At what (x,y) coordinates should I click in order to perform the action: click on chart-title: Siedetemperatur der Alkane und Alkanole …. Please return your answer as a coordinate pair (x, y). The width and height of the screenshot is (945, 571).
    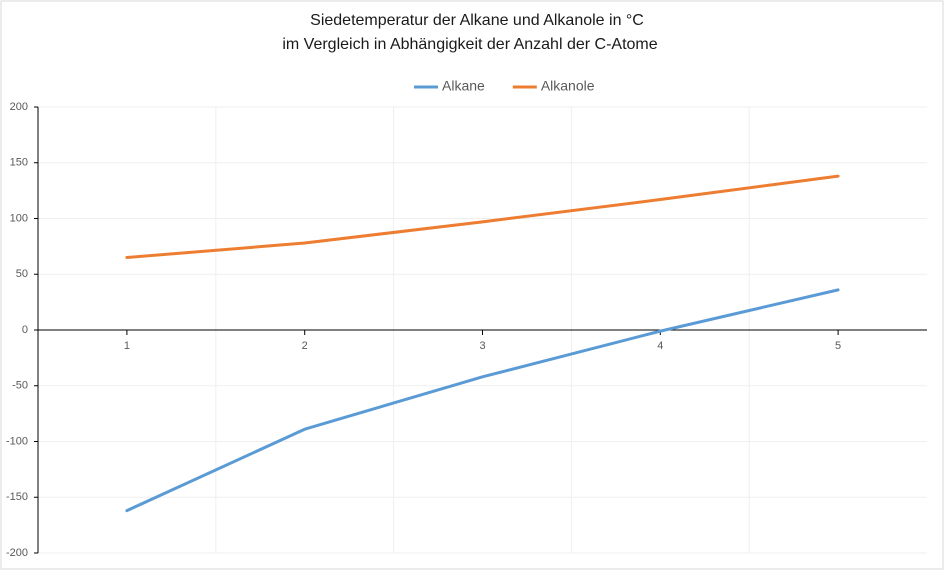
    Looking at the image, I should click on (477, 20).